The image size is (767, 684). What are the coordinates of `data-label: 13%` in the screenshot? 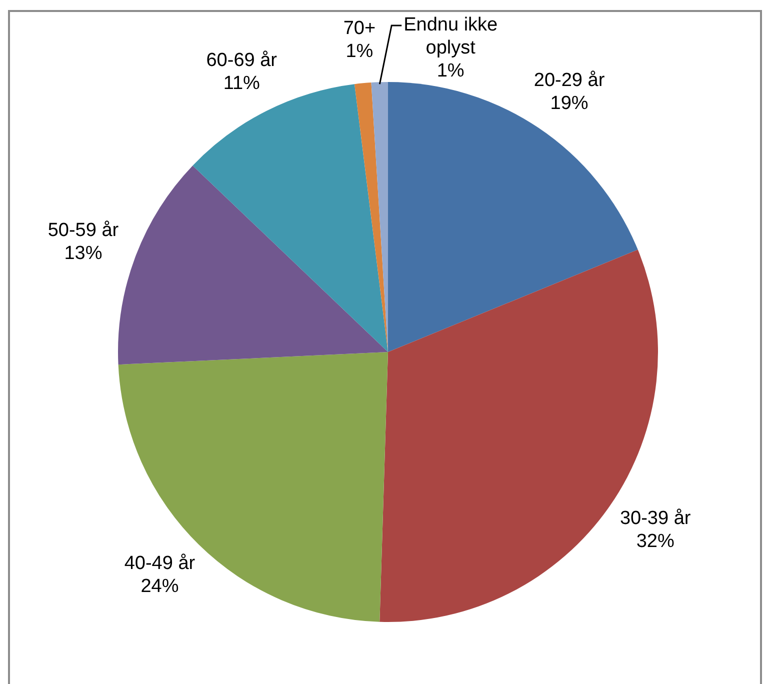 It's located at (83, 253).